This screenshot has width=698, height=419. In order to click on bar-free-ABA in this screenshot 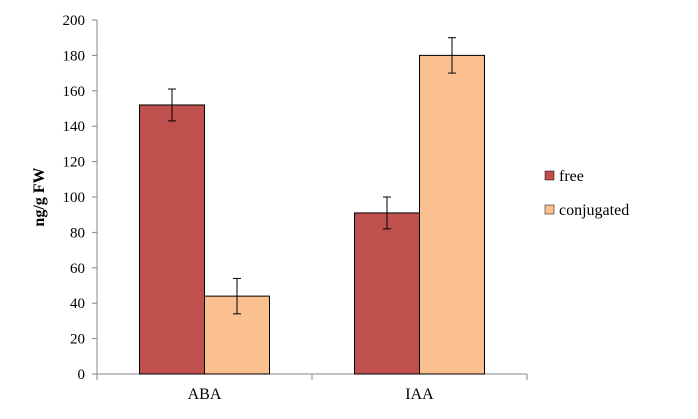, I will do `click(172, 239)`.